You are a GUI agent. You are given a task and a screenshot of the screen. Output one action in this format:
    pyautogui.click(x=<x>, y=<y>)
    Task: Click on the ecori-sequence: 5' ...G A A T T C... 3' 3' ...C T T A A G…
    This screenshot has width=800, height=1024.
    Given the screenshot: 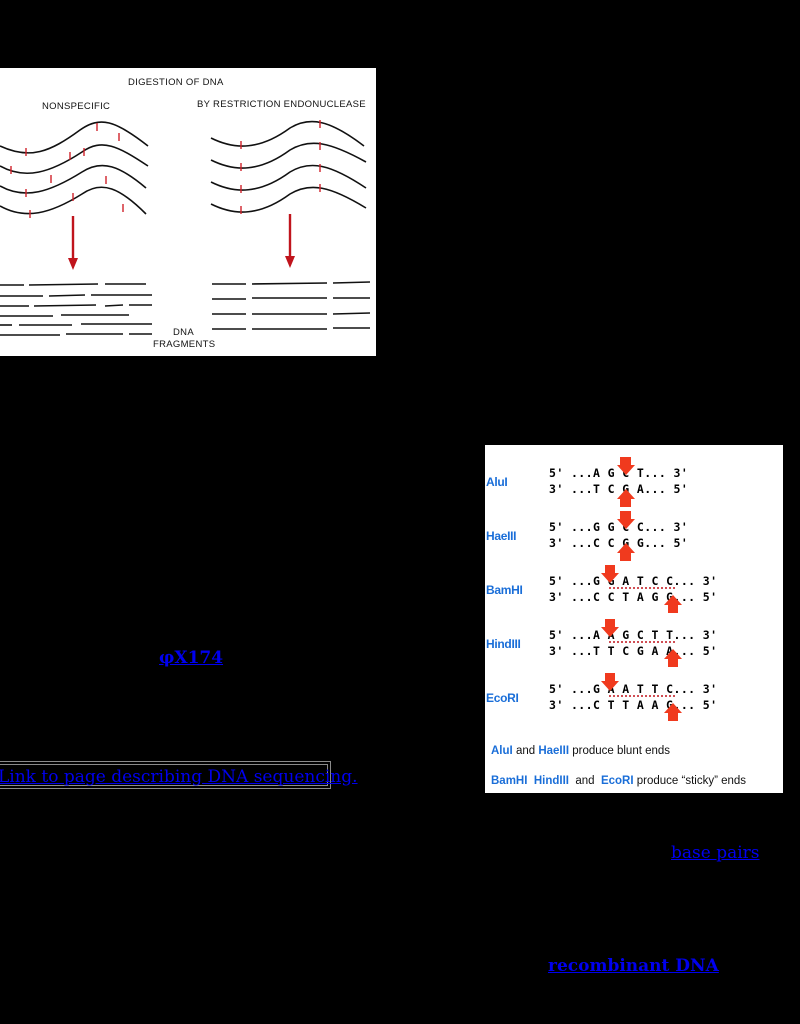 What is the action you would take?
    pyautogui.click(x=633, y=697)
    